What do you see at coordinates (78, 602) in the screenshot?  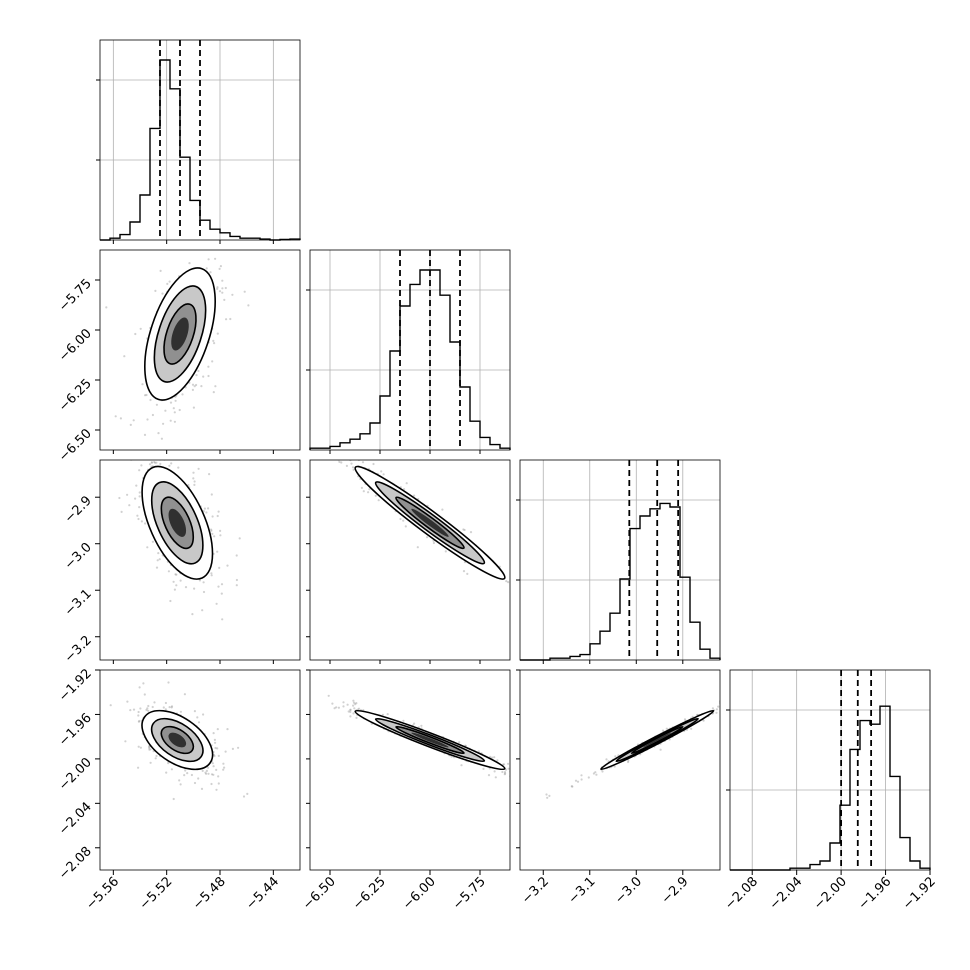 I see `y-tick-label: −3.1` at bounding box center [78, 602].